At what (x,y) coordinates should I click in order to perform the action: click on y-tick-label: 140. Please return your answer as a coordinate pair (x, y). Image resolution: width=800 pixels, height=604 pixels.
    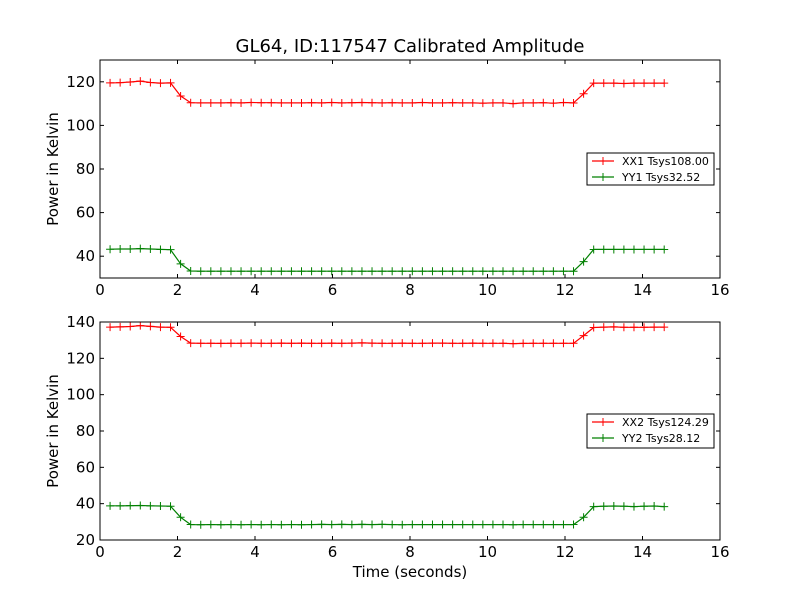
    Looking at the image, I should click on (80, 322).